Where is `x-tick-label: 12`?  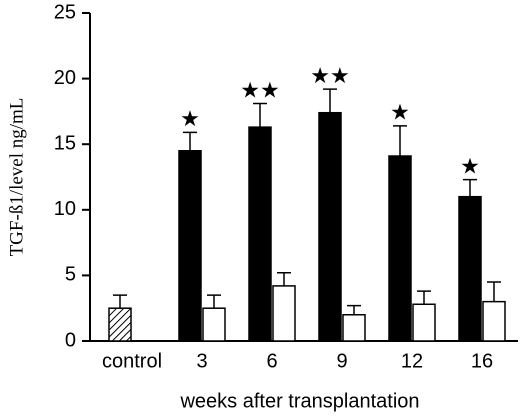 x-tick-label: 12 is located at coordinates (412, 361).